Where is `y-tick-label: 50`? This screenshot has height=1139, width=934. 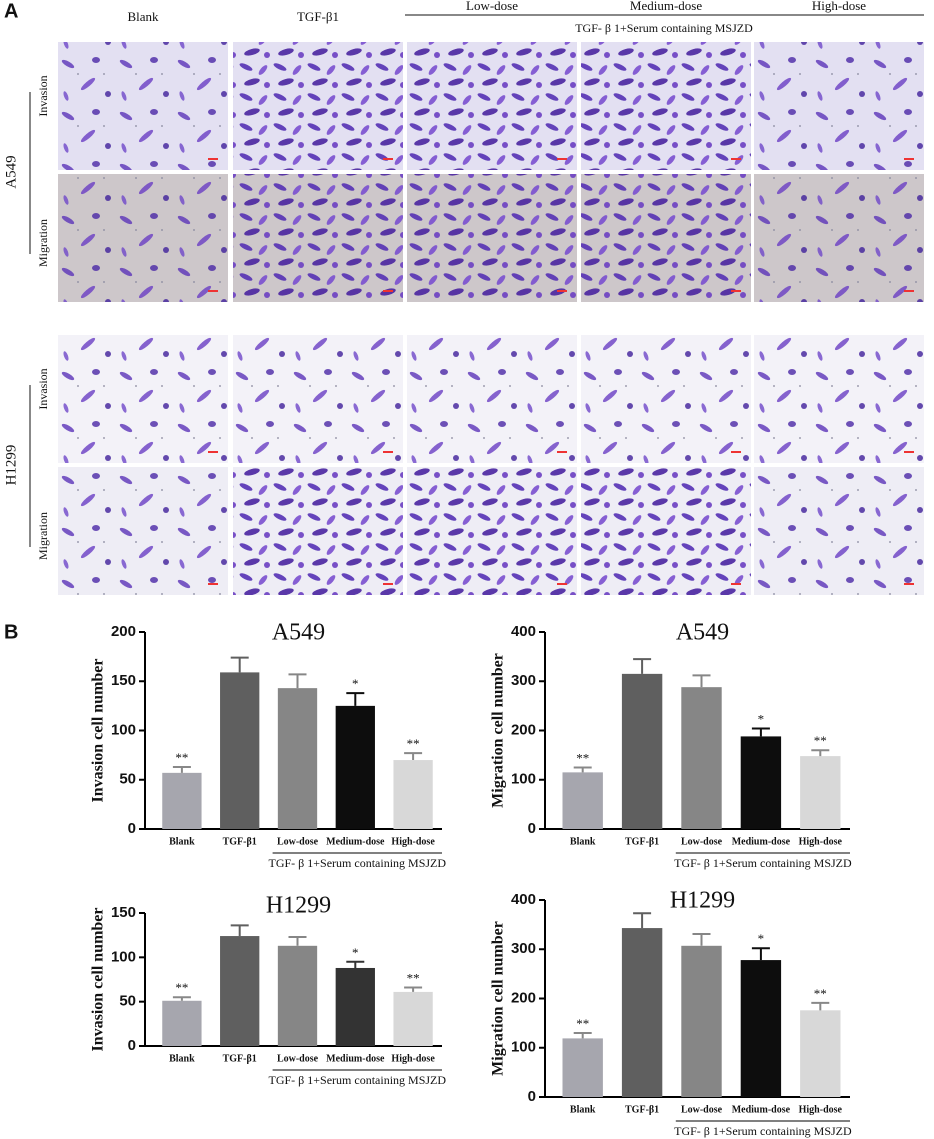
y-tick-label: 50 is located at coordinates (127, 779).